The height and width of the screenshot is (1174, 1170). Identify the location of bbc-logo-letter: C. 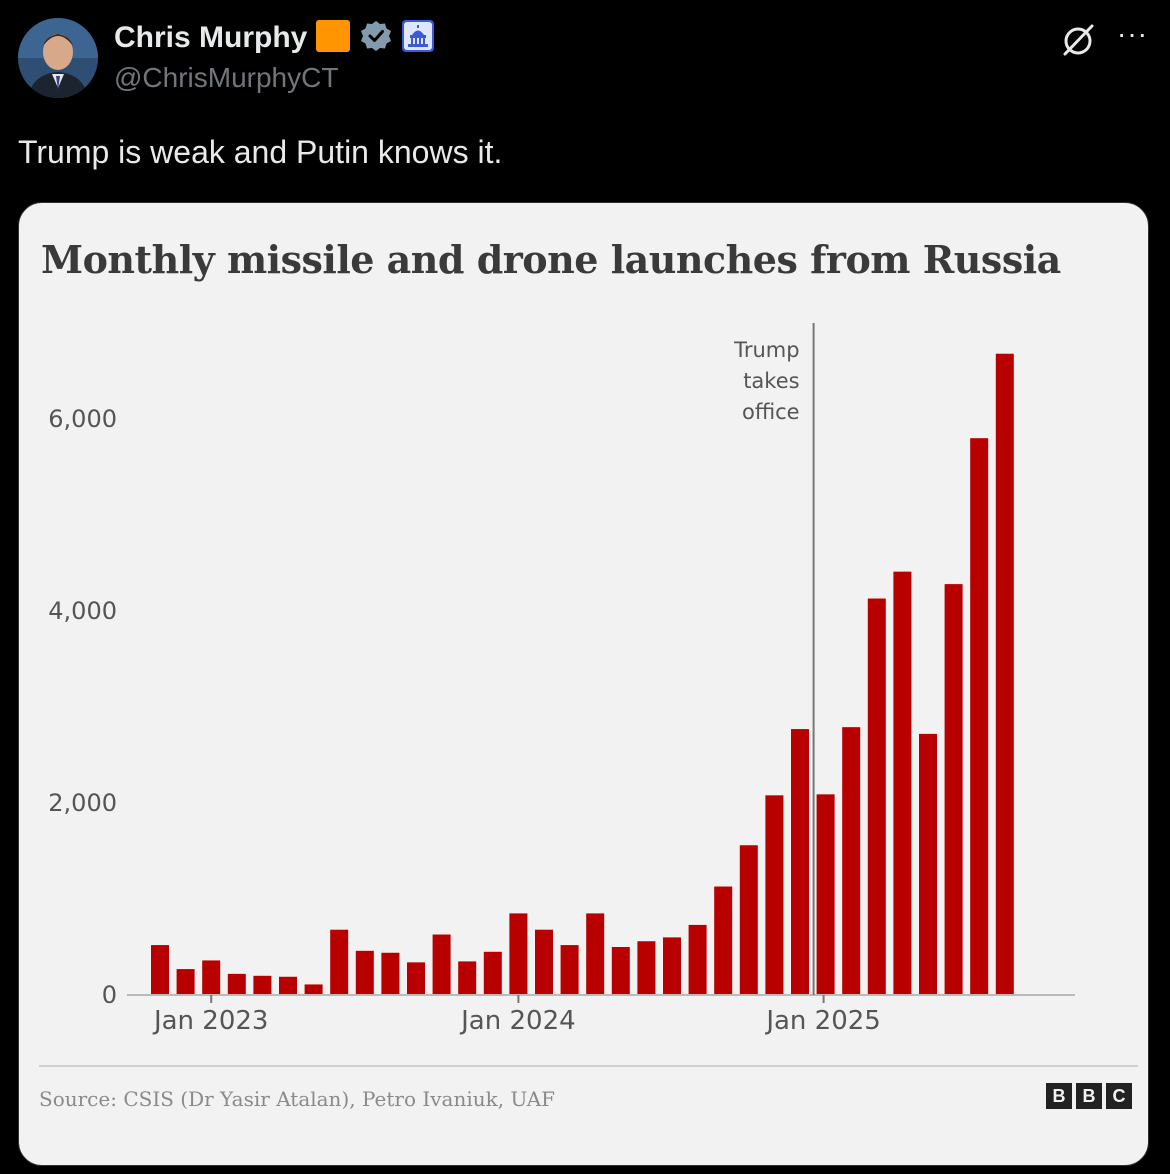
(1119, 1096).